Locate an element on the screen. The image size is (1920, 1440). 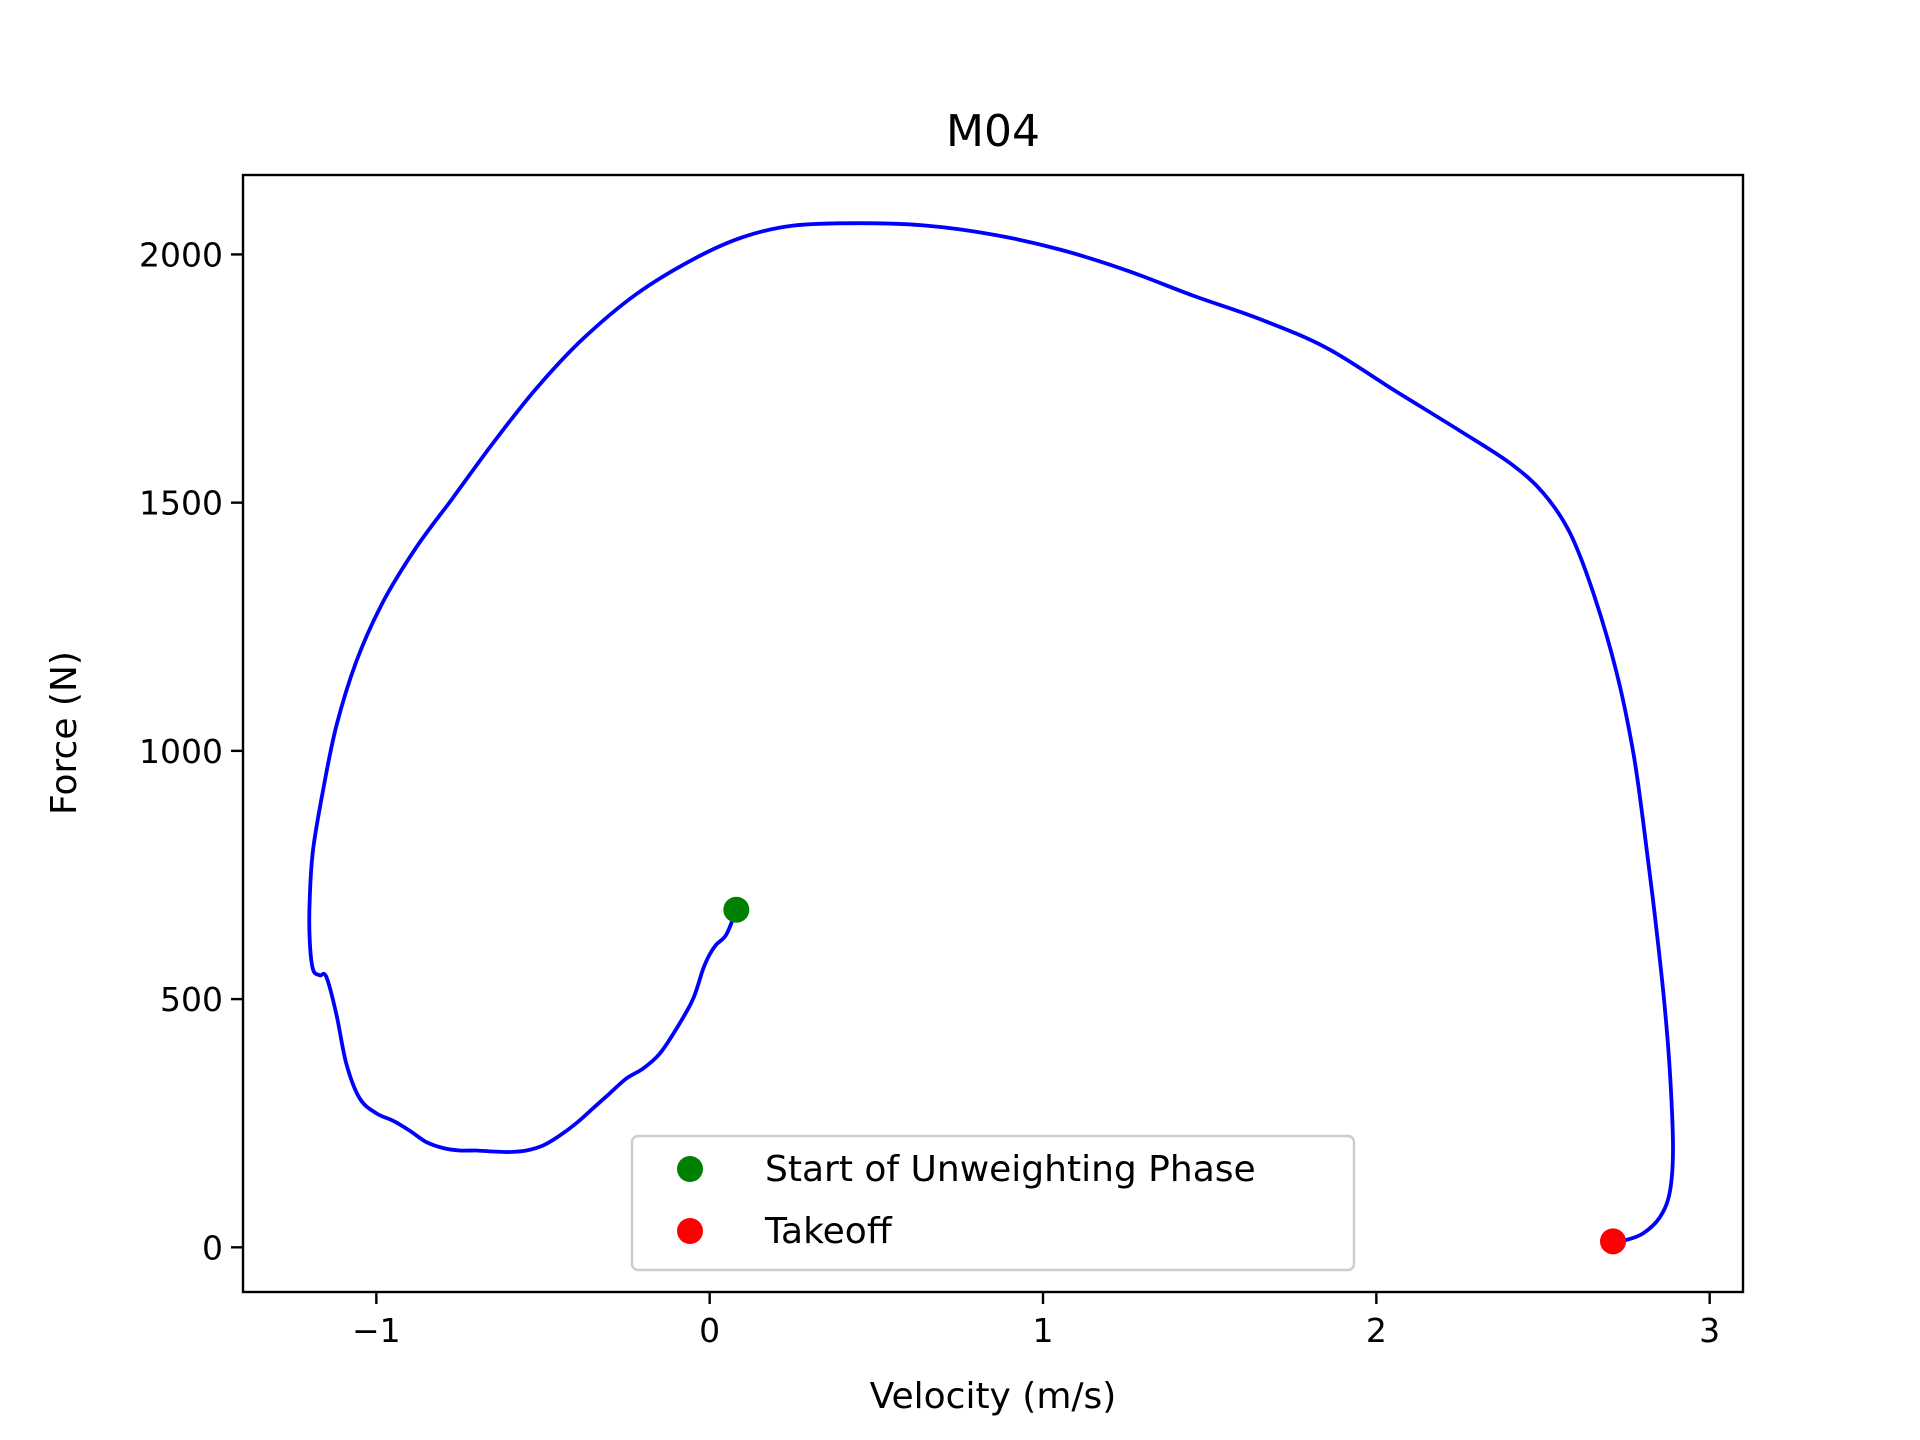
legend-marker-takeoff is located at coordinates (690, 1231).